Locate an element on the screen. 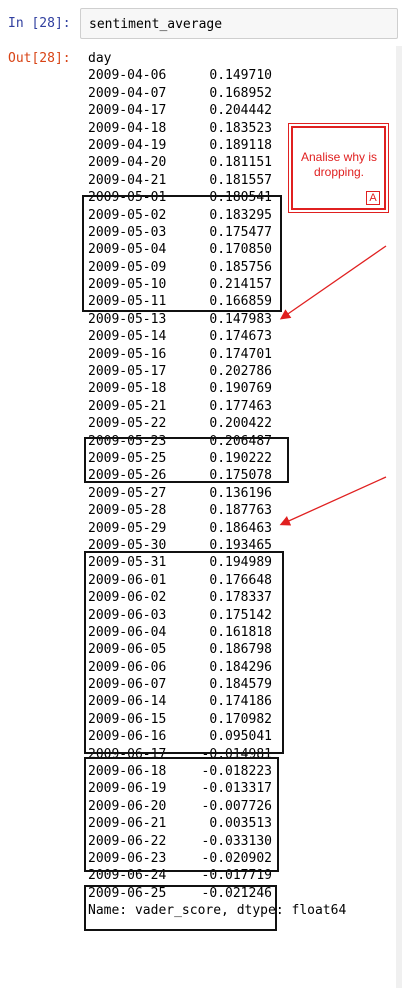 This screenshot has width=402, height=991. series-row: 2009-06-15 0.170982 is located at coordinates (238, 719).